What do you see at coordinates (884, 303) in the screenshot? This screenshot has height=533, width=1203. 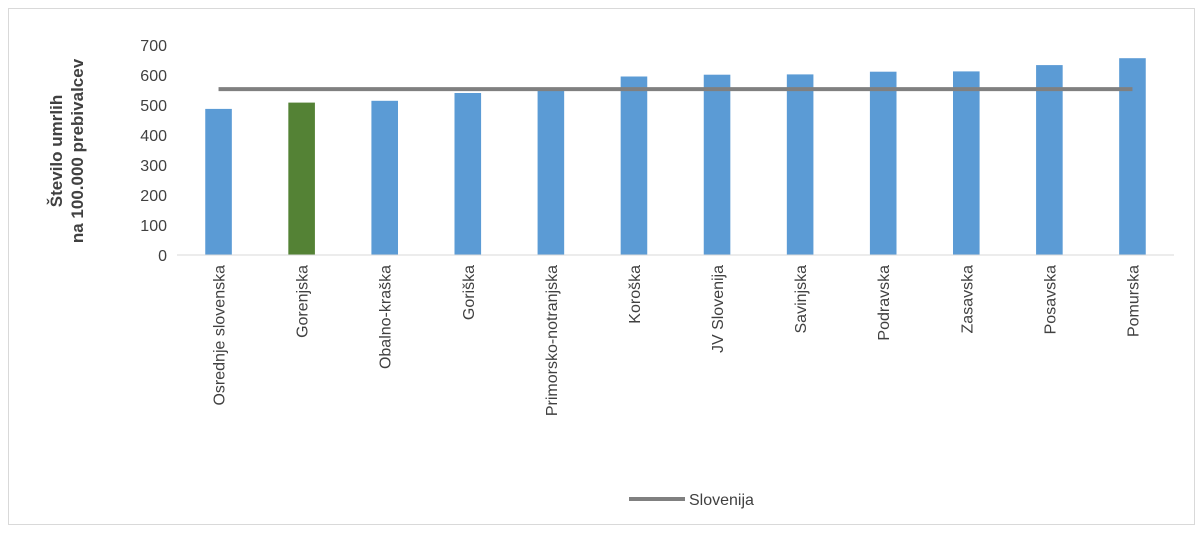 I see `x-tick-label: Podravska` at bounding box center [884, 303].